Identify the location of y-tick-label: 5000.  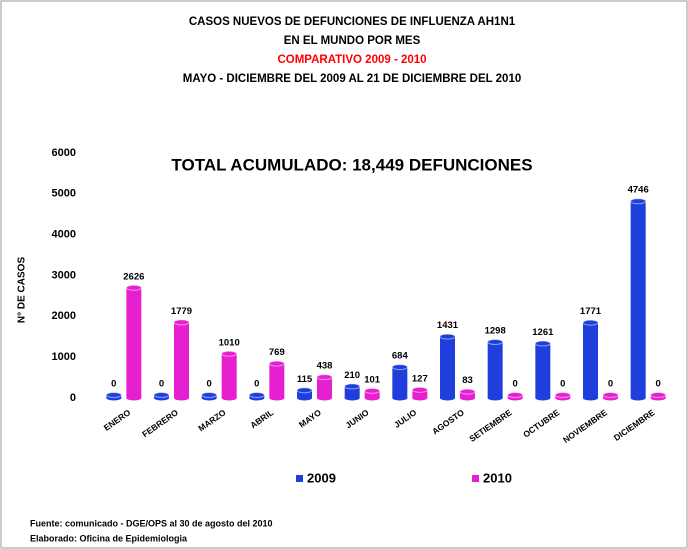
(64, 194).